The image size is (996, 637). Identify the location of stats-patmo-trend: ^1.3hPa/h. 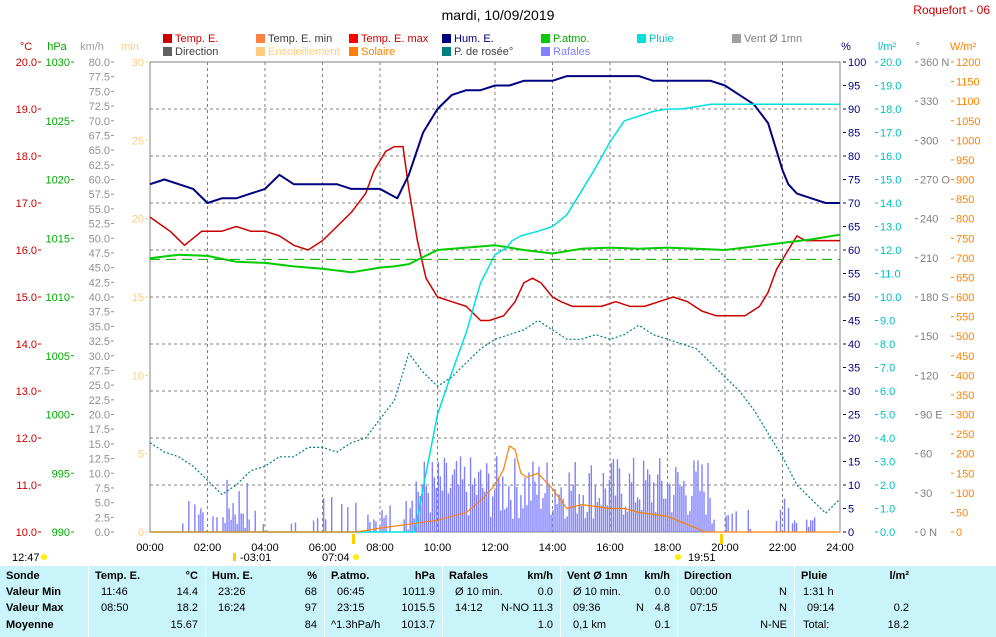
(356, 625).